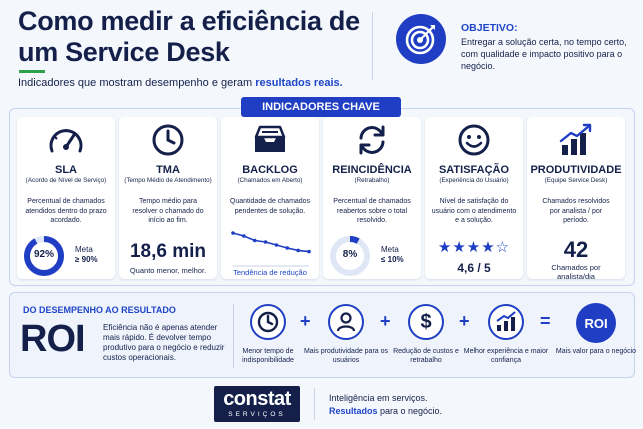 The width and height of the screenshot is (643, 429). What do you see at coordinates (314, 404) in the screenshot?
I see `footer-divider` at bounding box center [314, 404].